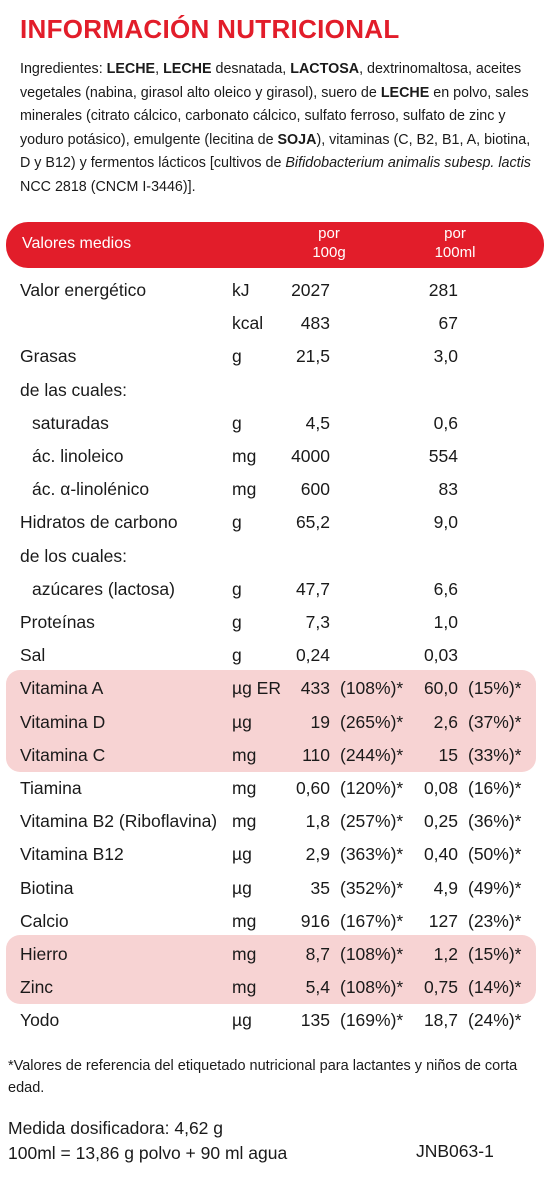  What do you see at coordinates (256, 688) in the screenshot?
I see `nutrient-unit: µg ER` at bounding box center [256, 688].